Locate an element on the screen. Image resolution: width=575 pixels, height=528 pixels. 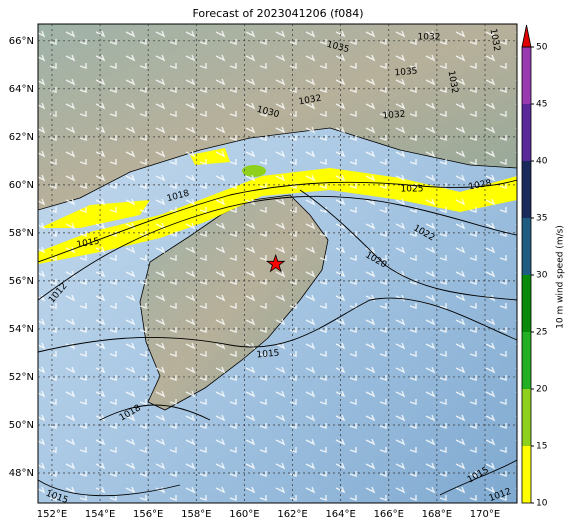
colorbar-tick-label: 30 is located at coordinates (542, 276).